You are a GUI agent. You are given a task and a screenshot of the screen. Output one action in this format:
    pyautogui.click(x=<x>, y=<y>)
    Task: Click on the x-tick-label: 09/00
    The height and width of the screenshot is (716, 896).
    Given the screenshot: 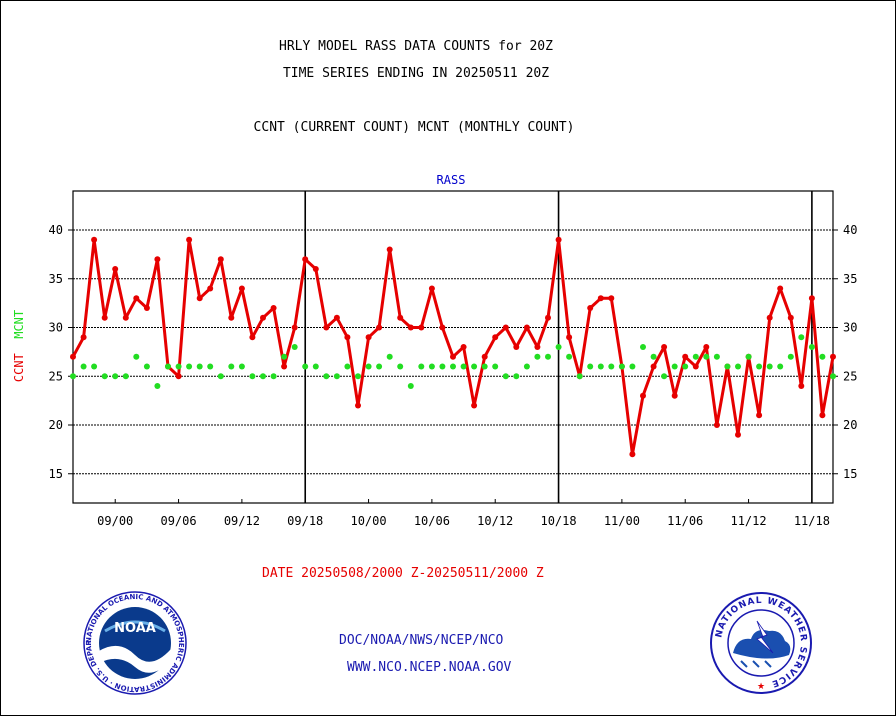 What is the action you would take?
    pyautogui.click(x=115, y=521)
    